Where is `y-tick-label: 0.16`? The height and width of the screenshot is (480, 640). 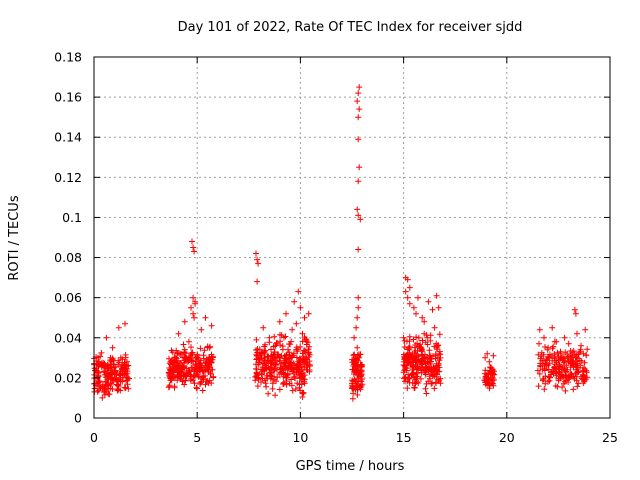
y-tick-label: 0.16 is located at coordinates (68, 97).